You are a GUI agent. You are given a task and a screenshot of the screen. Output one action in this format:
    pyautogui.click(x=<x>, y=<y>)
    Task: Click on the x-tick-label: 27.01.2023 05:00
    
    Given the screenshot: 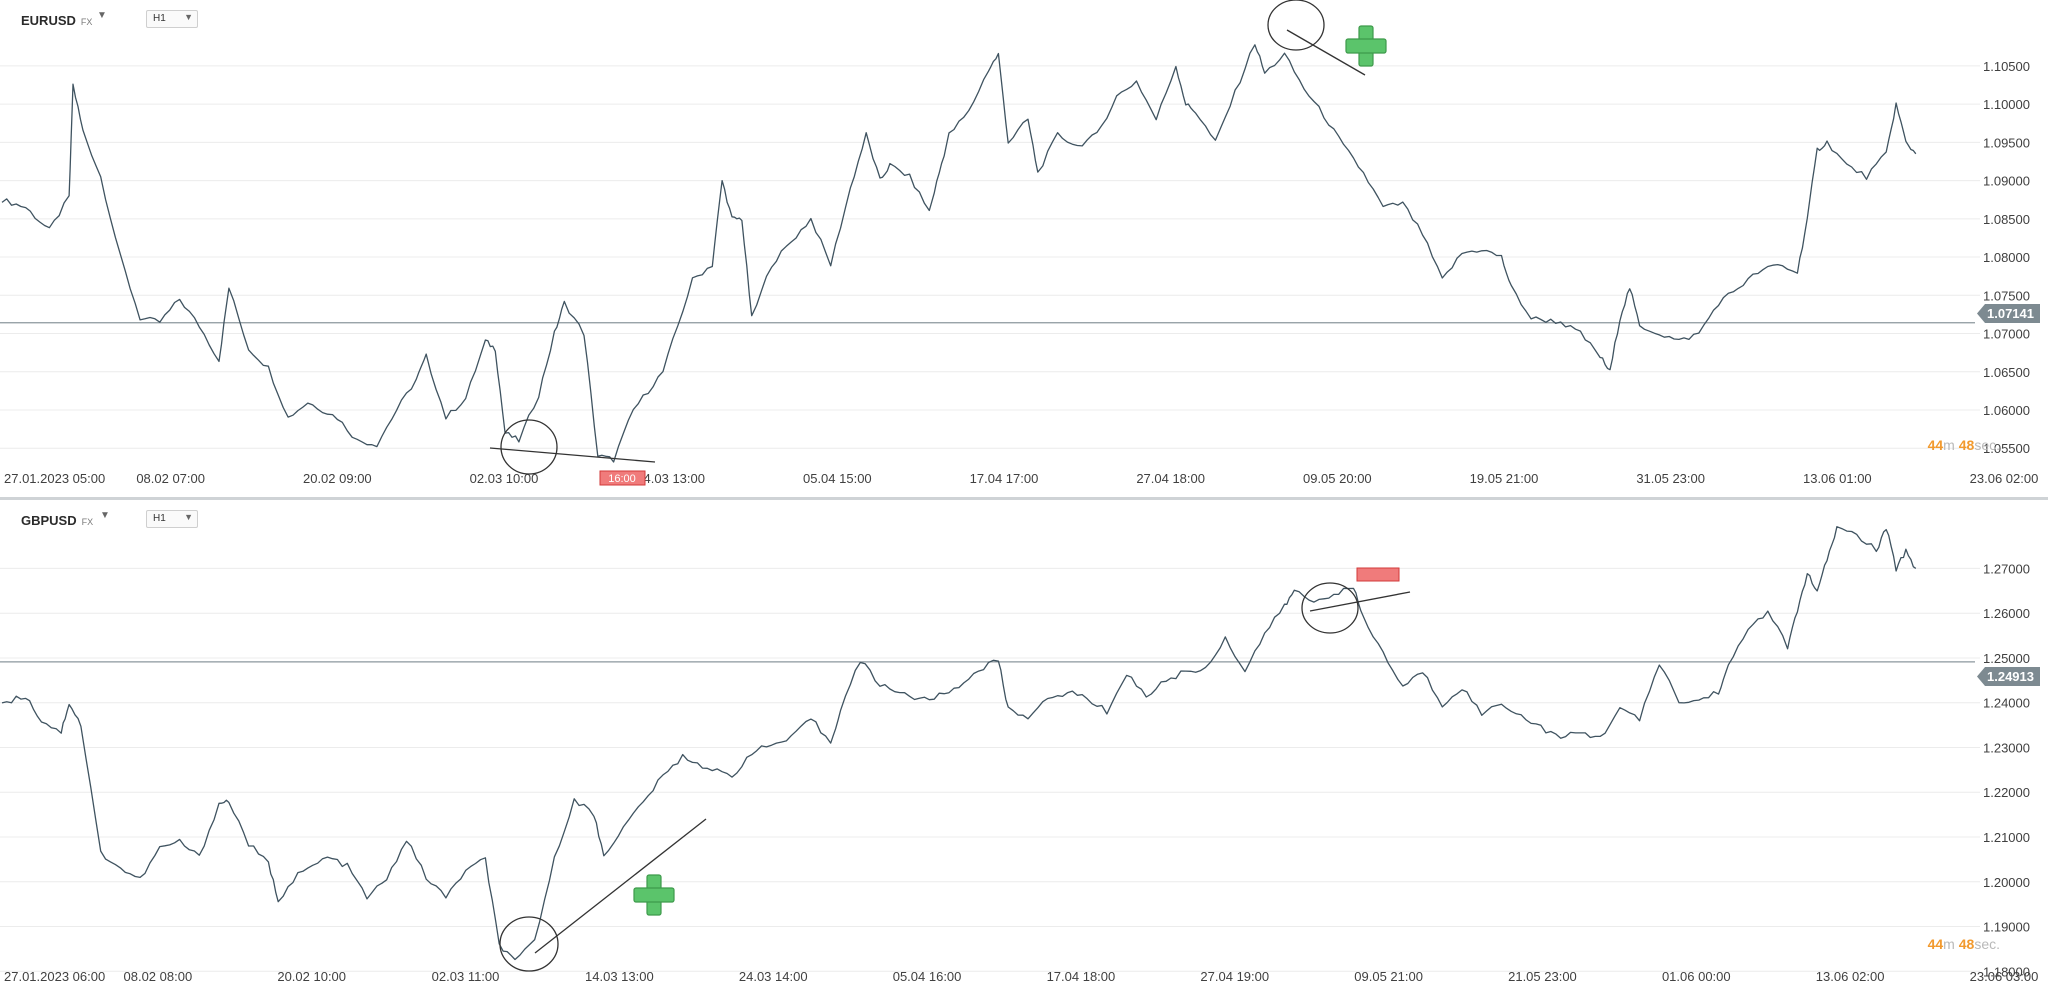 What is the action you would take?
    pyautogui.click(x=54, y=478)
    